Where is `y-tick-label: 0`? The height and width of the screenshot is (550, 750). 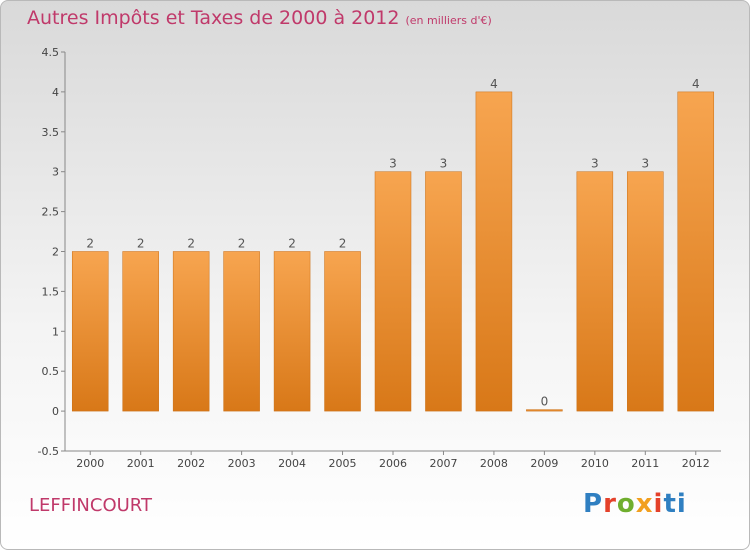
y-tick-label: 0 is located at coordinates (55, 411).